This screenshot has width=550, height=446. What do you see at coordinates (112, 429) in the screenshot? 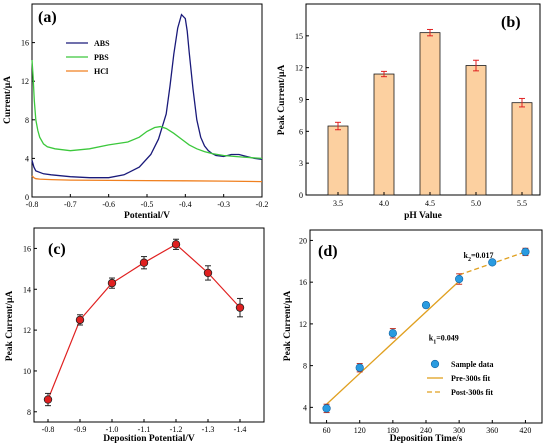
I see `x-tick-label: -1.0` at bounding box center [112, 429].